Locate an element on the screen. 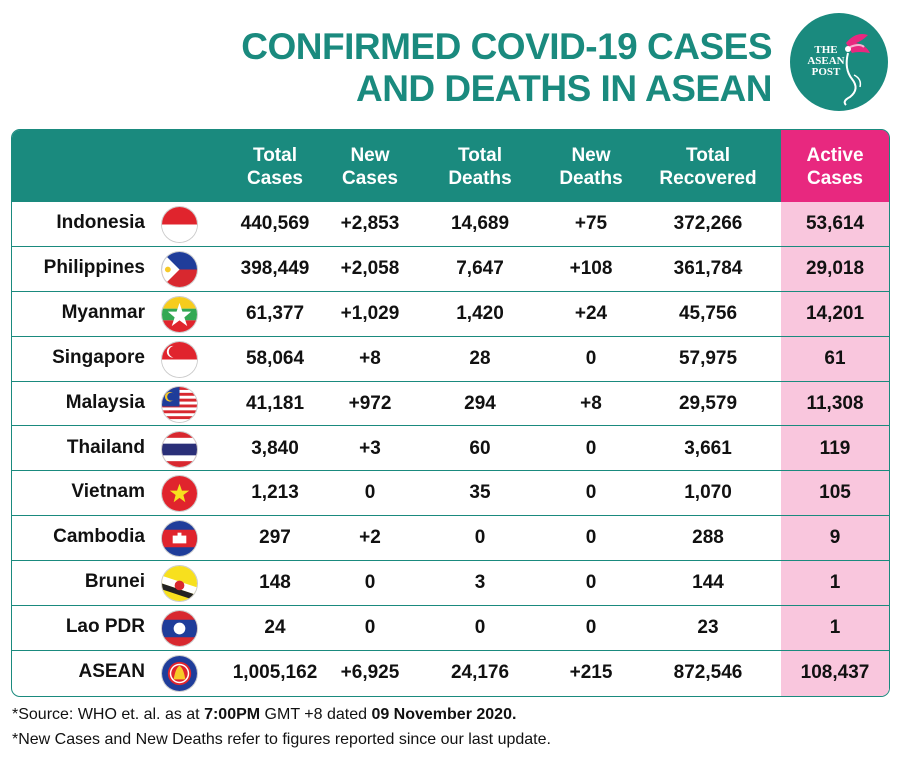 The image size is (900, 762). header-total-deaths: Total Deaths is located at coordinates (480, 167).